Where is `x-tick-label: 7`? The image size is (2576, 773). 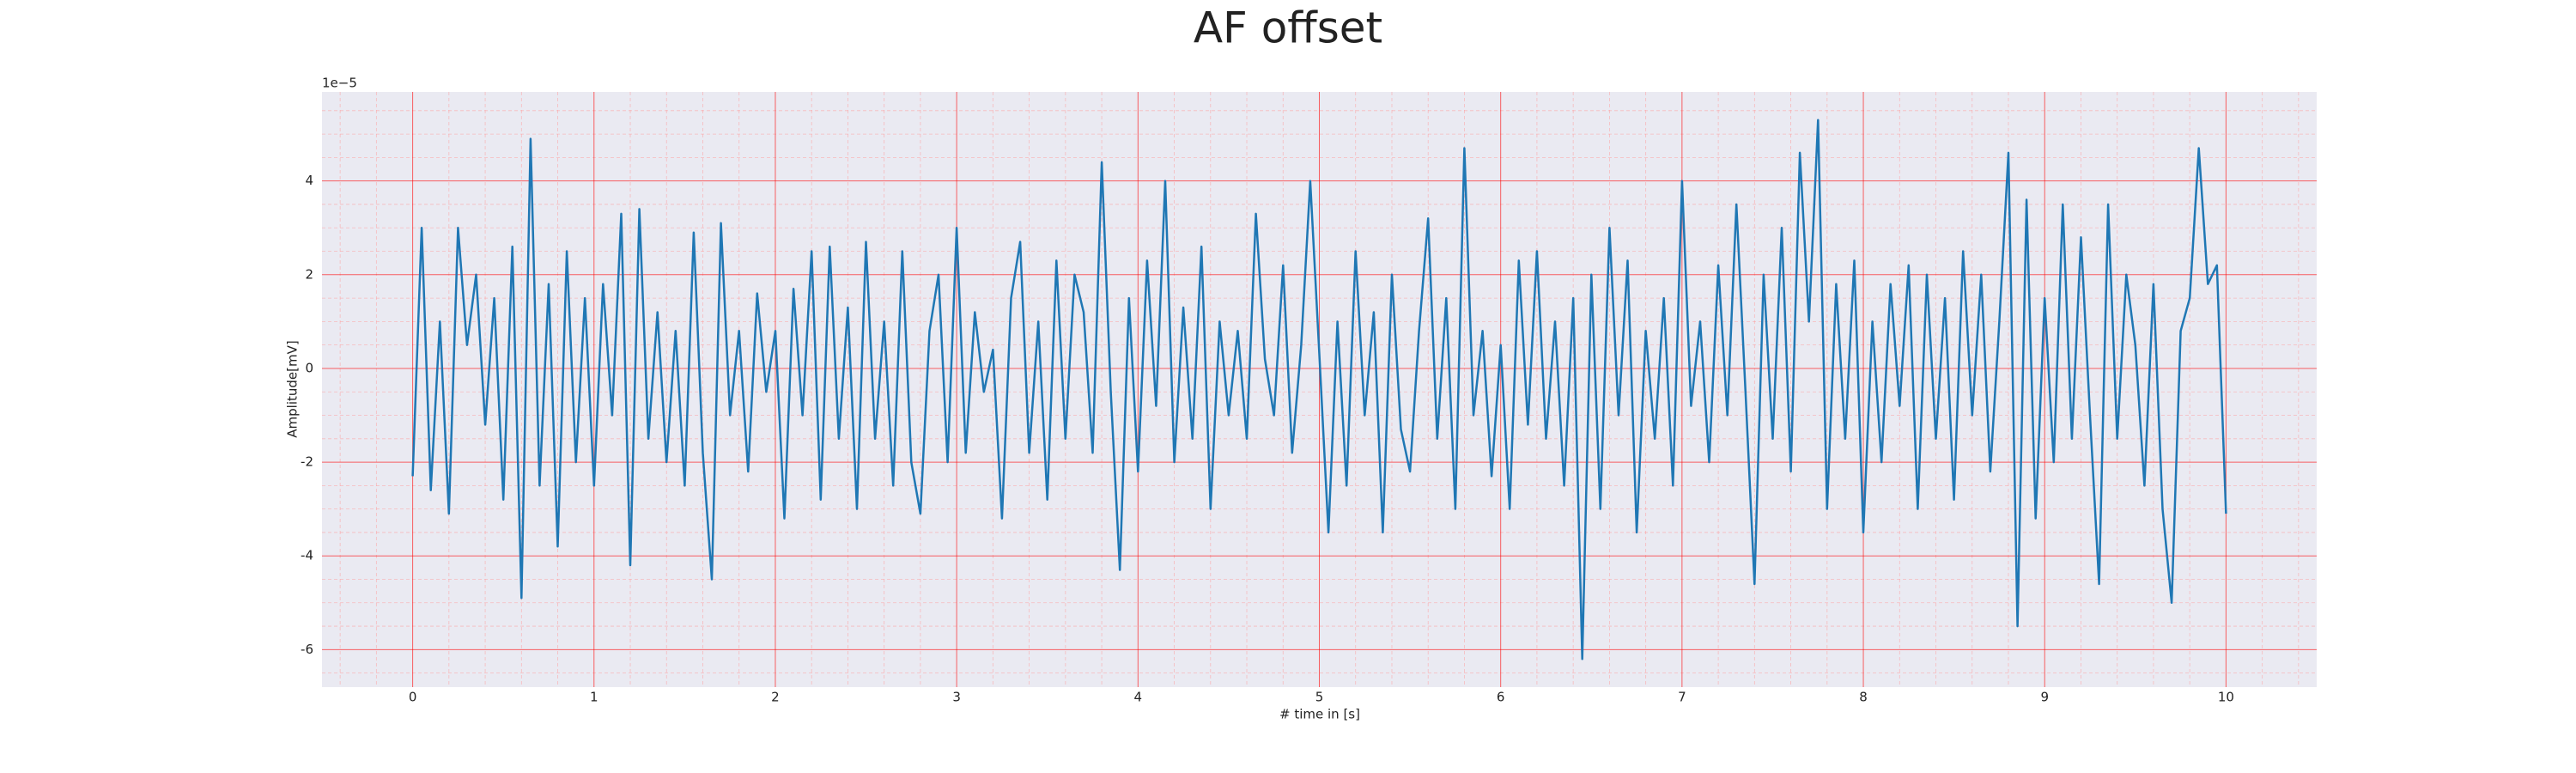
x-tick-label: 7 is located at coordinates (1682, 697).